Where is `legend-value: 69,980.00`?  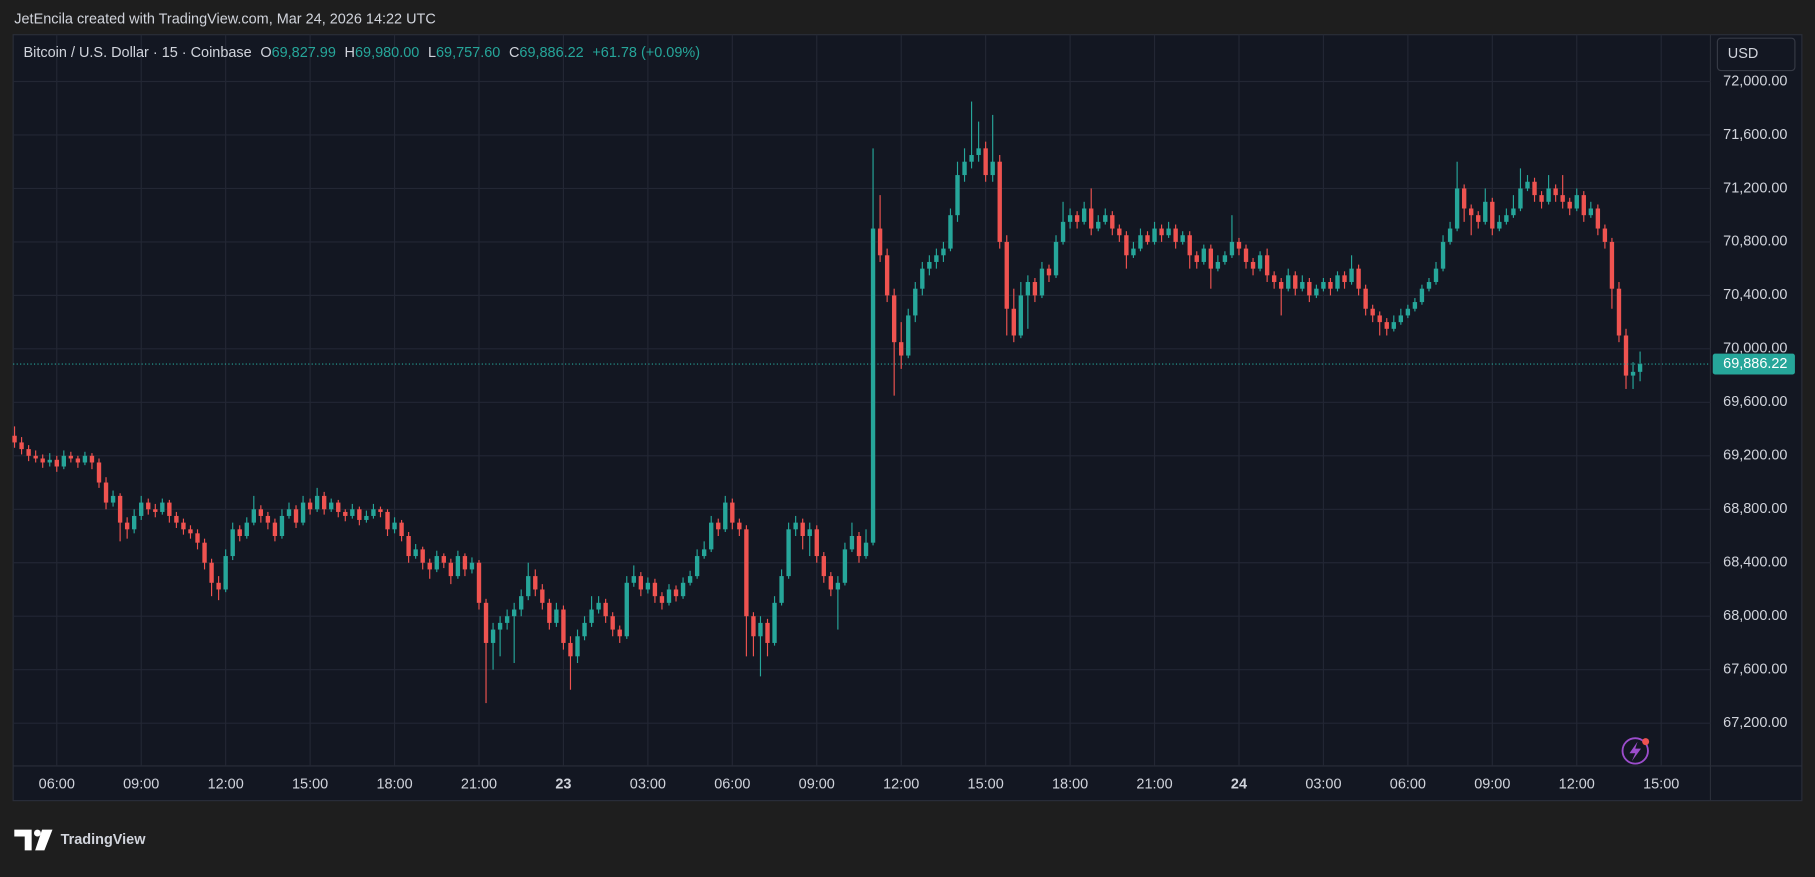
legend-value: 69,980.00 is located at coordinates (387, 53).